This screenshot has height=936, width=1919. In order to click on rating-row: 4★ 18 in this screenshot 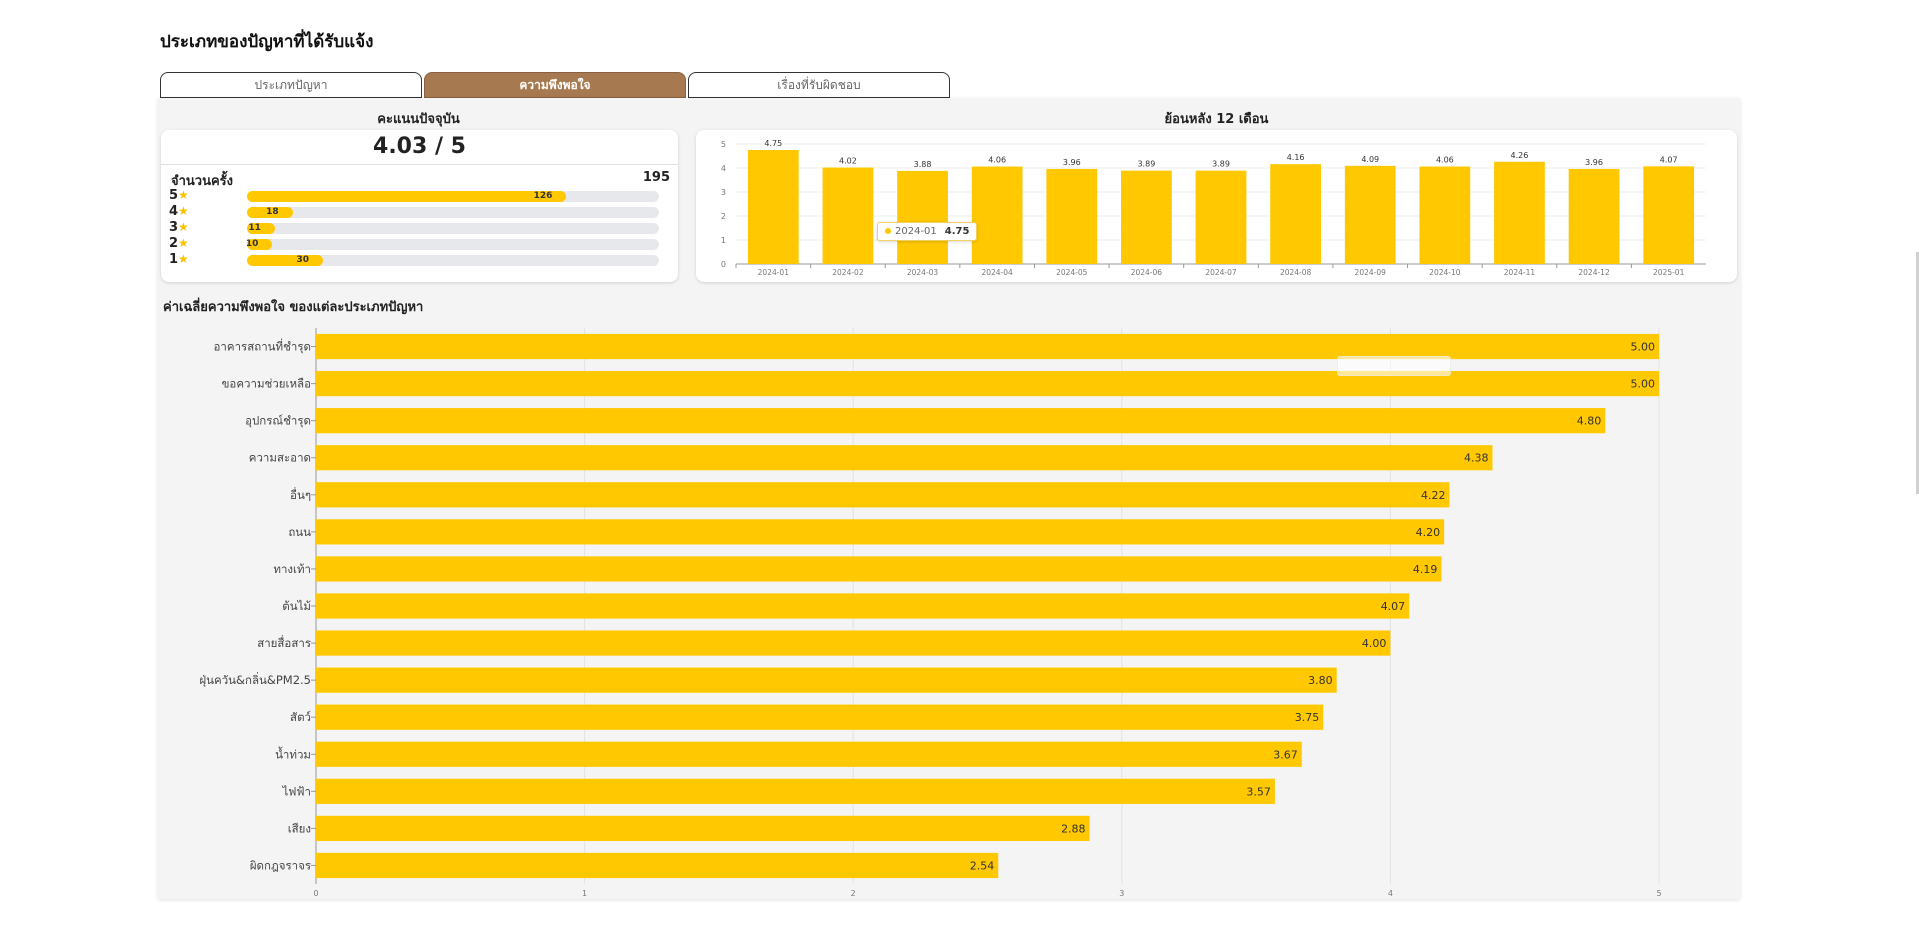, I will do `click(419, 211)`.